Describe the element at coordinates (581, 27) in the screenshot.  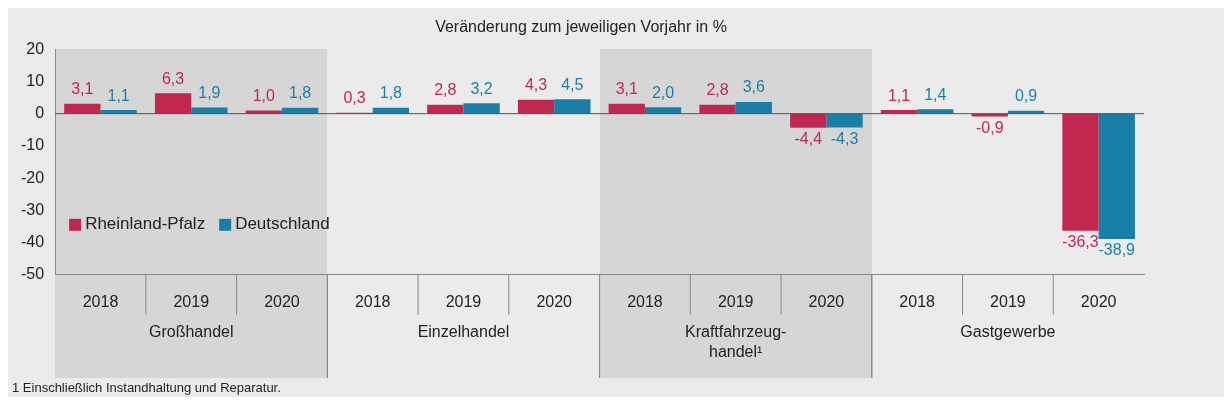
I see `chart-title: Veränderung zum jeweiligen Vorjahr in %` at that location.